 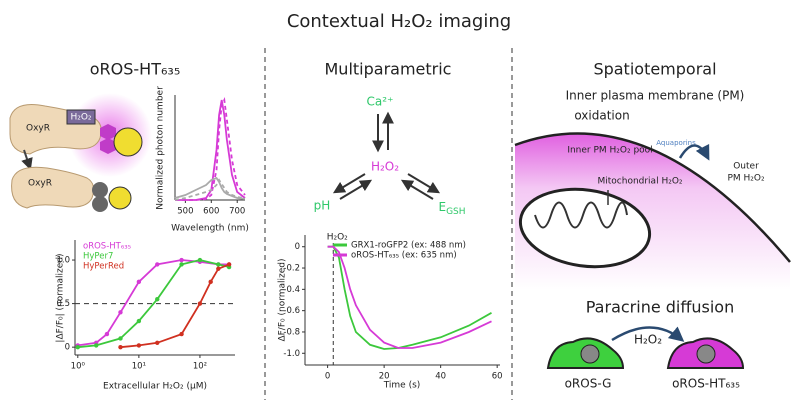 What do you see at coordinates (588, 384) in the screenshot?
I see `cell-label: oROS-G` at bounding box center [588, 384].